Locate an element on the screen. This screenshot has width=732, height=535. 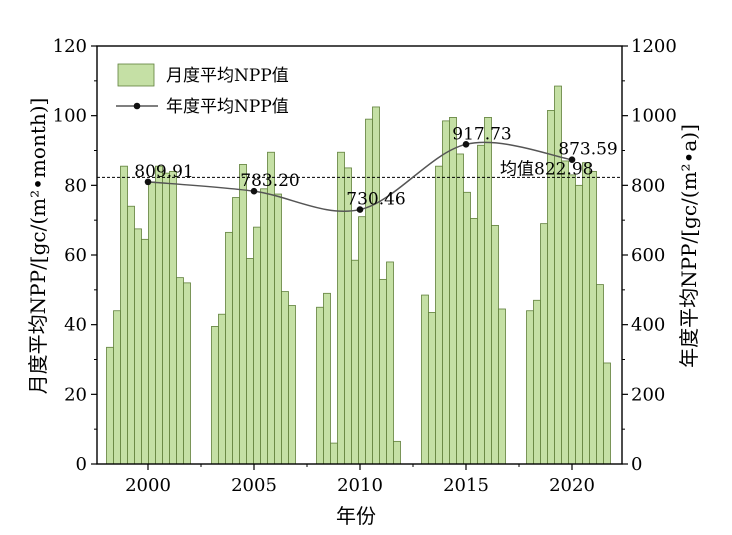
bar-2015-m1 is located at coordinates (425, 379).